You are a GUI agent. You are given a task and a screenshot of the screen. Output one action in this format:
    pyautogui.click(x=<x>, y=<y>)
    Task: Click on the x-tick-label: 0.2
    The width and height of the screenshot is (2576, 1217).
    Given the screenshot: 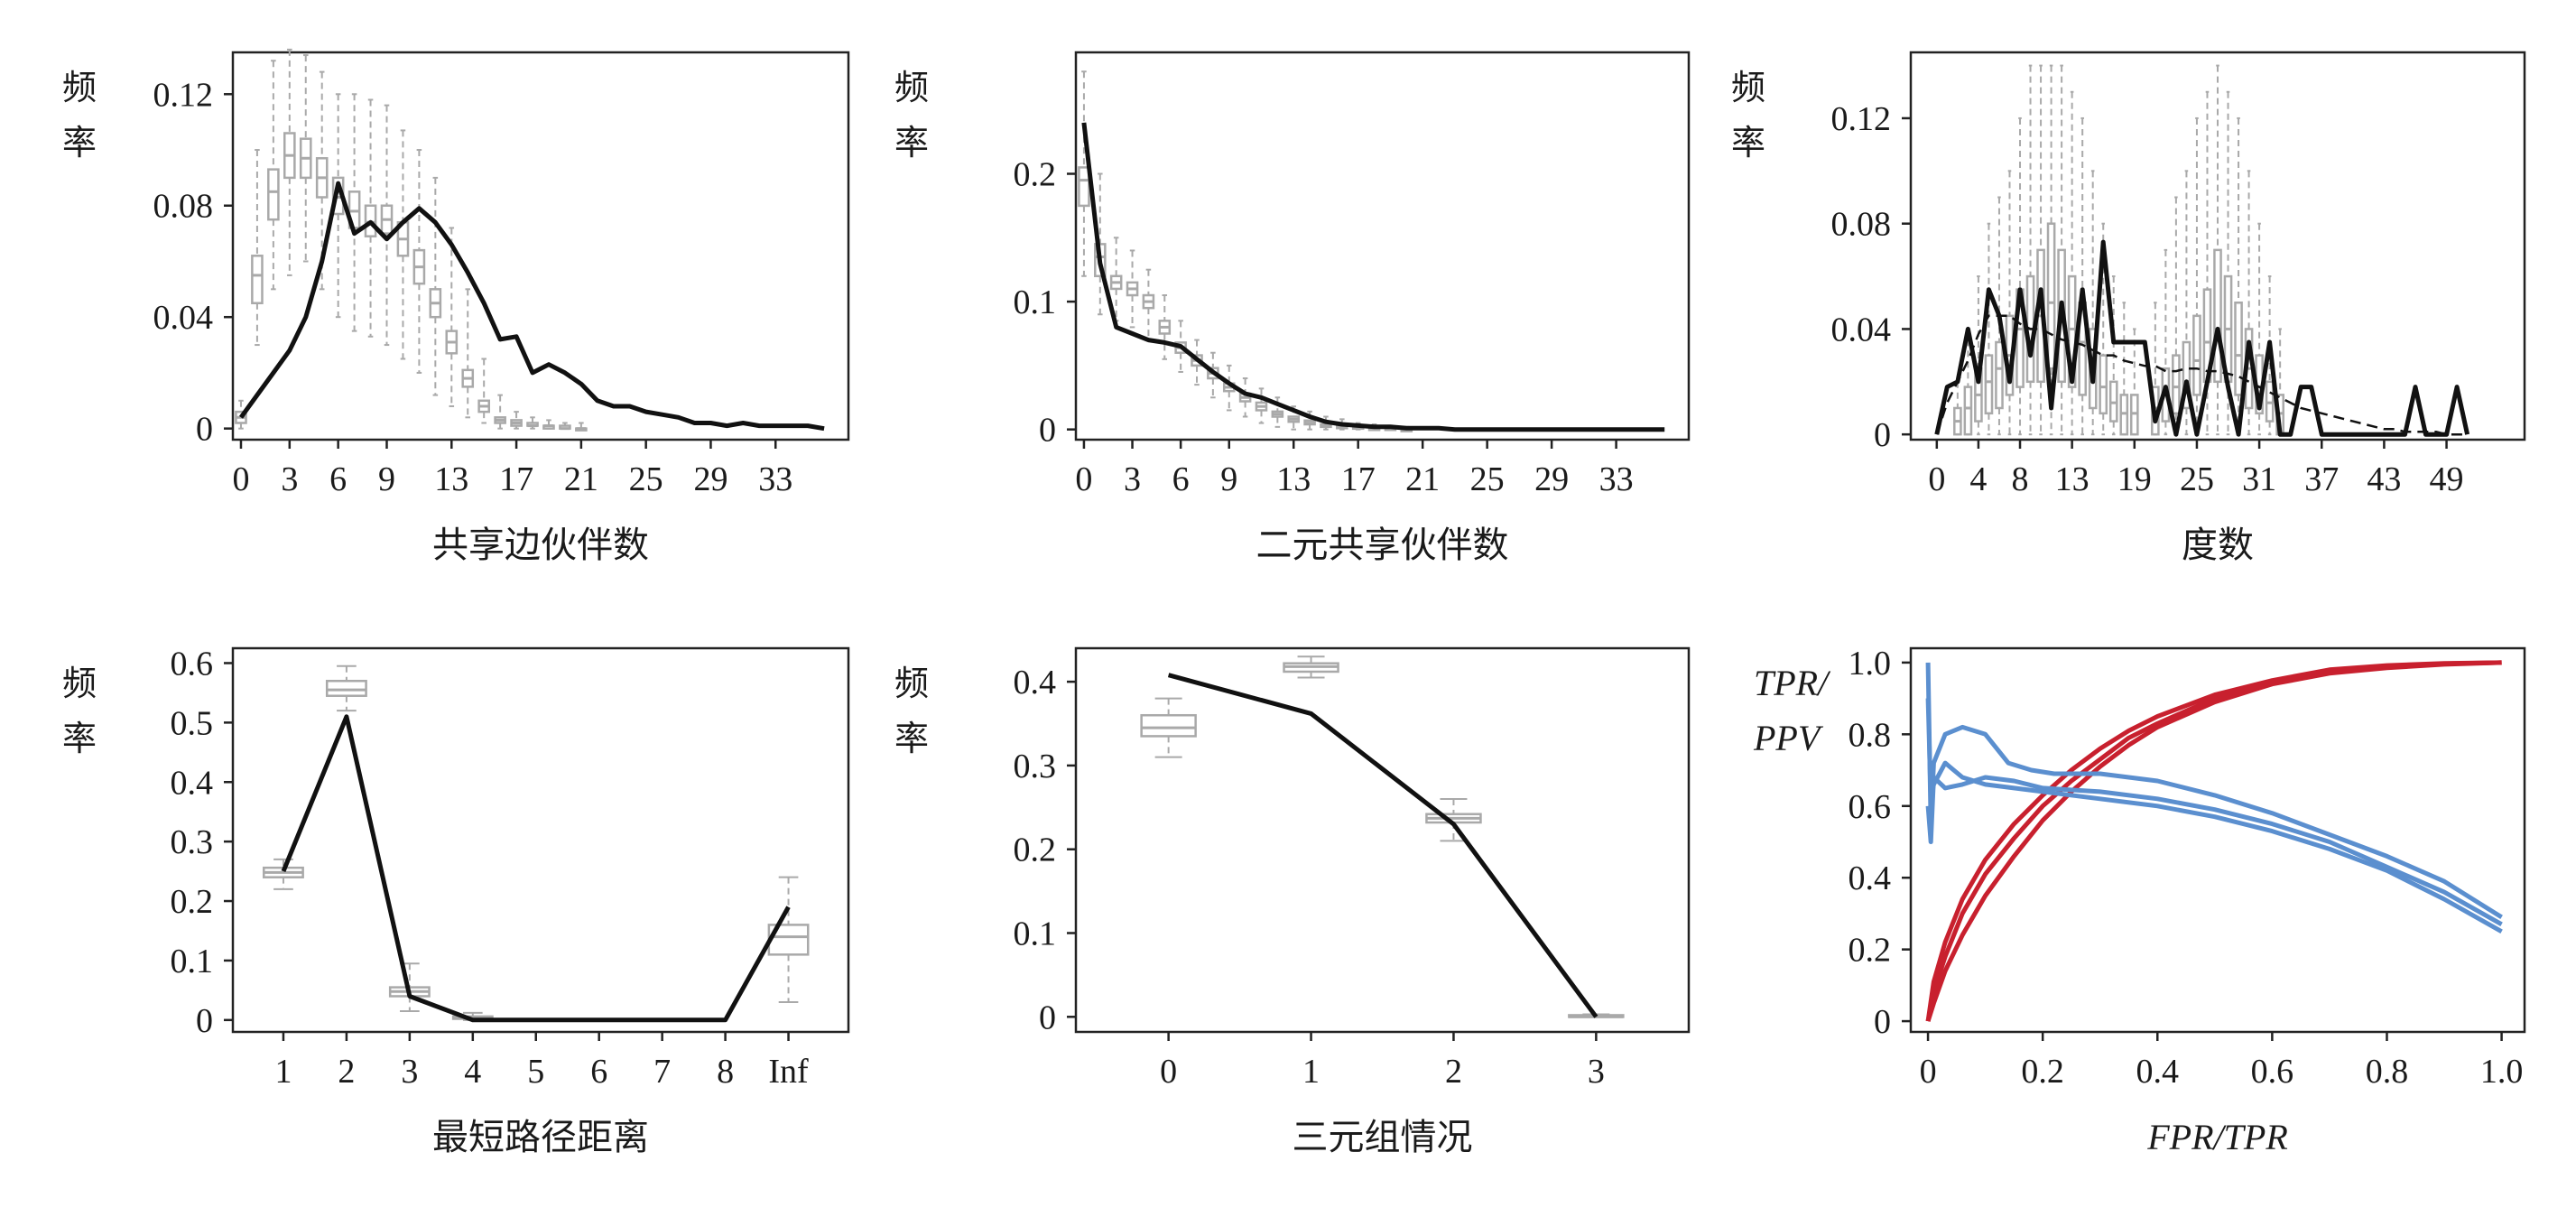 What is the action you would take?
    pyautogui.click(x=2042, y=1072)
    